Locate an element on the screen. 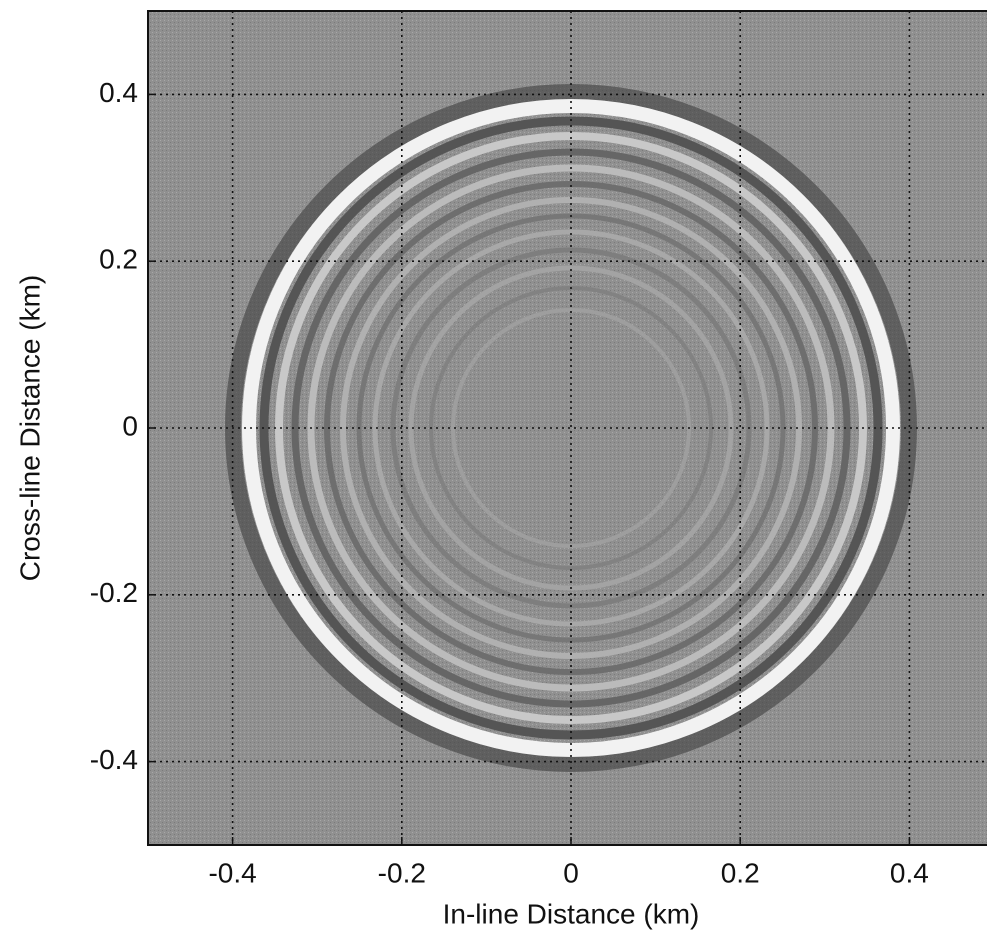 The height and width of the screenshot is (942, 987). x-axis-label: In-line Distance (km) is located at coordinates (571, 913).